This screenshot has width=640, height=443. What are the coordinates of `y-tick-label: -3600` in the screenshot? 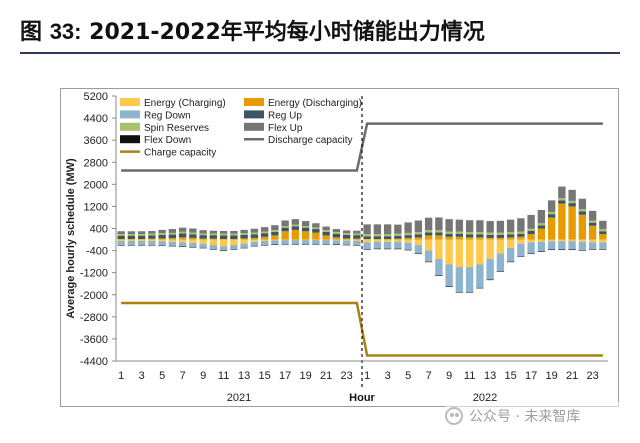 It's located at (94, 340).